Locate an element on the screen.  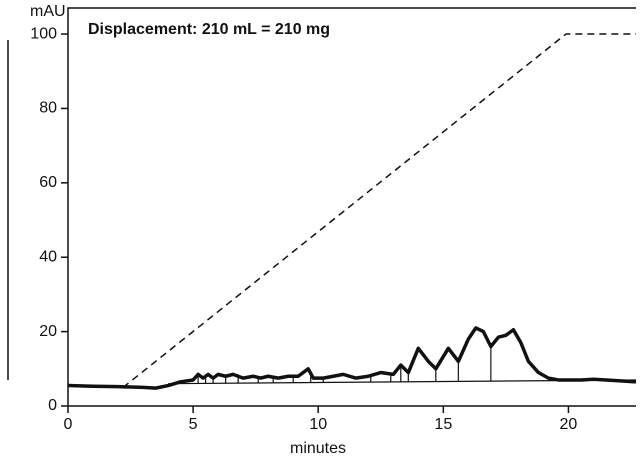
y-tick-label: 0 is located at coordinates (52, 405).